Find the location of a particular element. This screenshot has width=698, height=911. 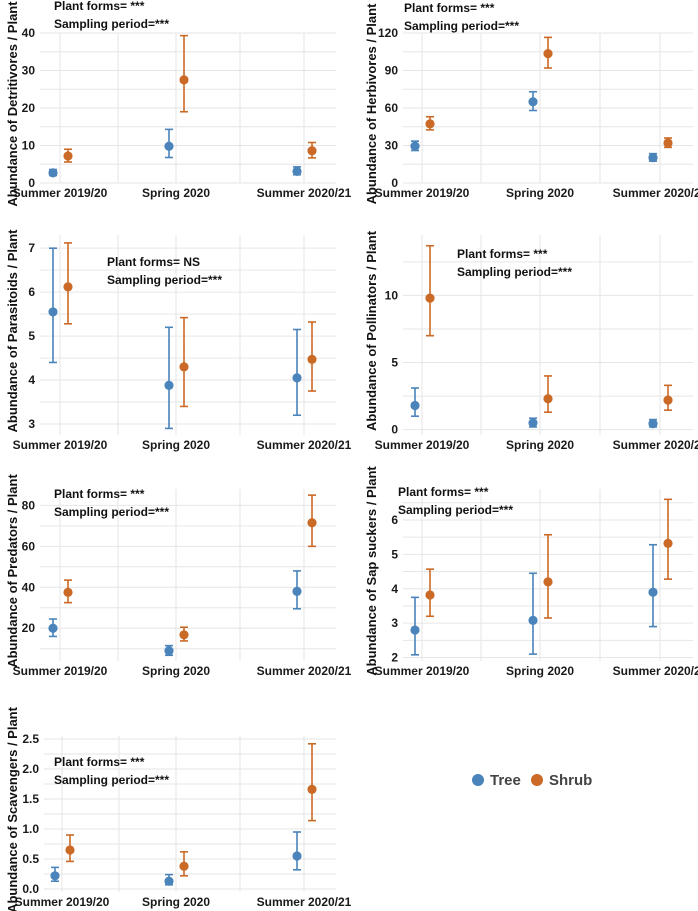

y-axis-label: Abundance of Scavengers / Plant is located at coordinates (12, 808).